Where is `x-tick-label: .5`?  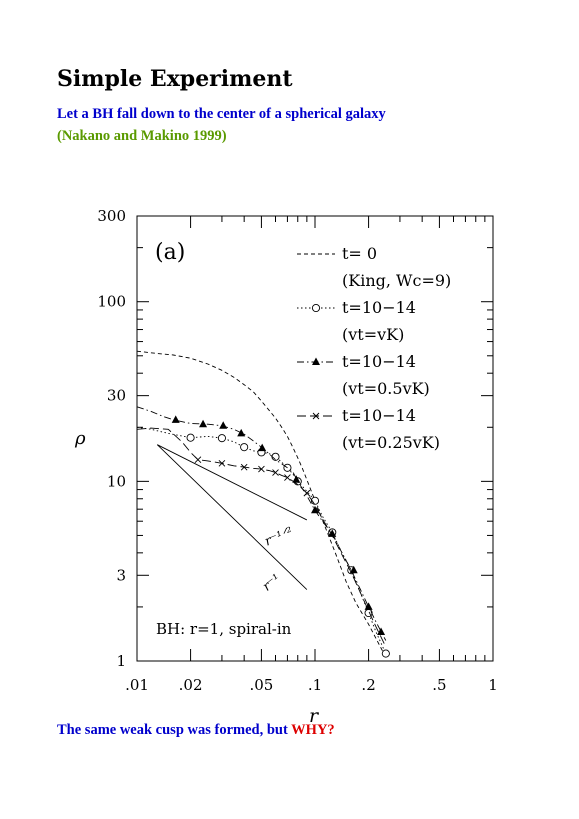 x-tick-label: .5 is located at coordinates (439, 685).